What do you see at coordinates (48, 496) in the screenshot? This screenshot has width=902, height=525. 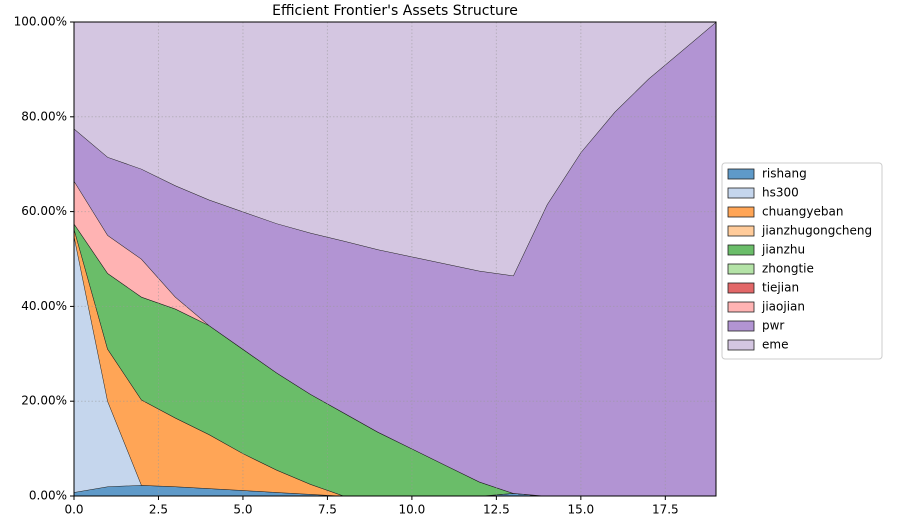 I see `y-tick-label: 0.00%` at bounding box center [48, 496].